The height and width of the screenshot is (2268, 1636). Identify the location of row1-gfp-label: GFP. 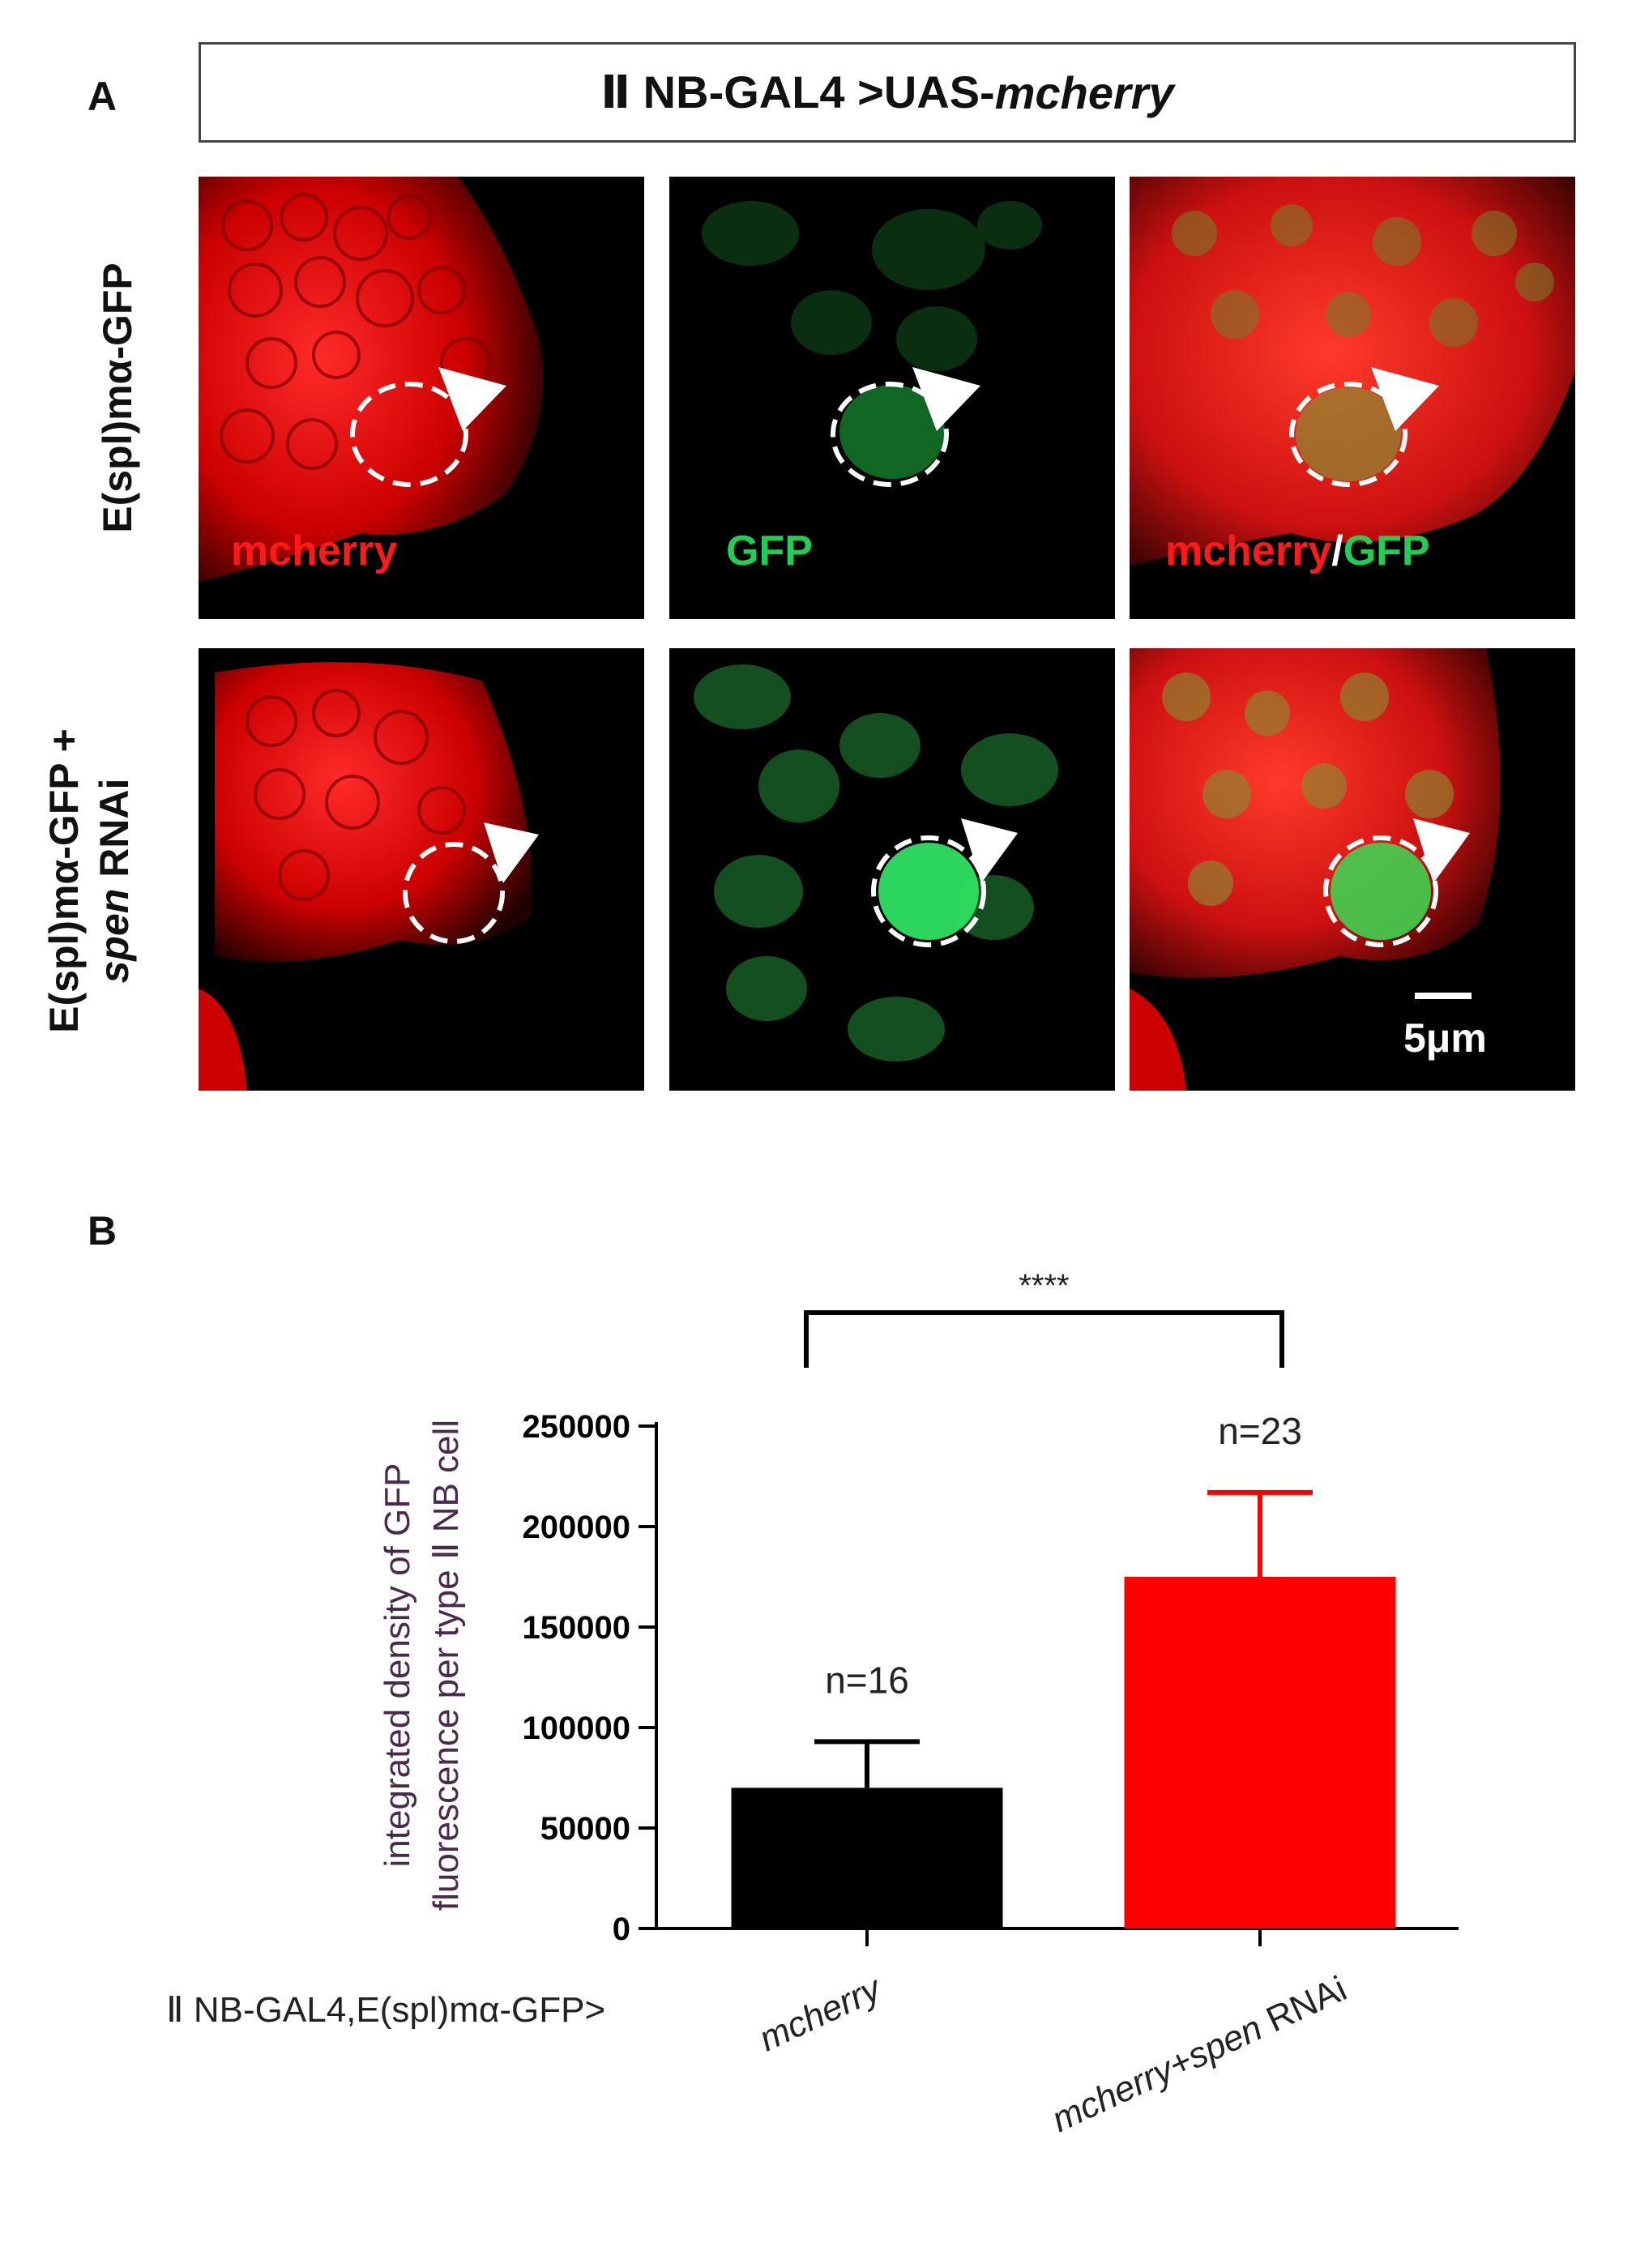
(769, 550).